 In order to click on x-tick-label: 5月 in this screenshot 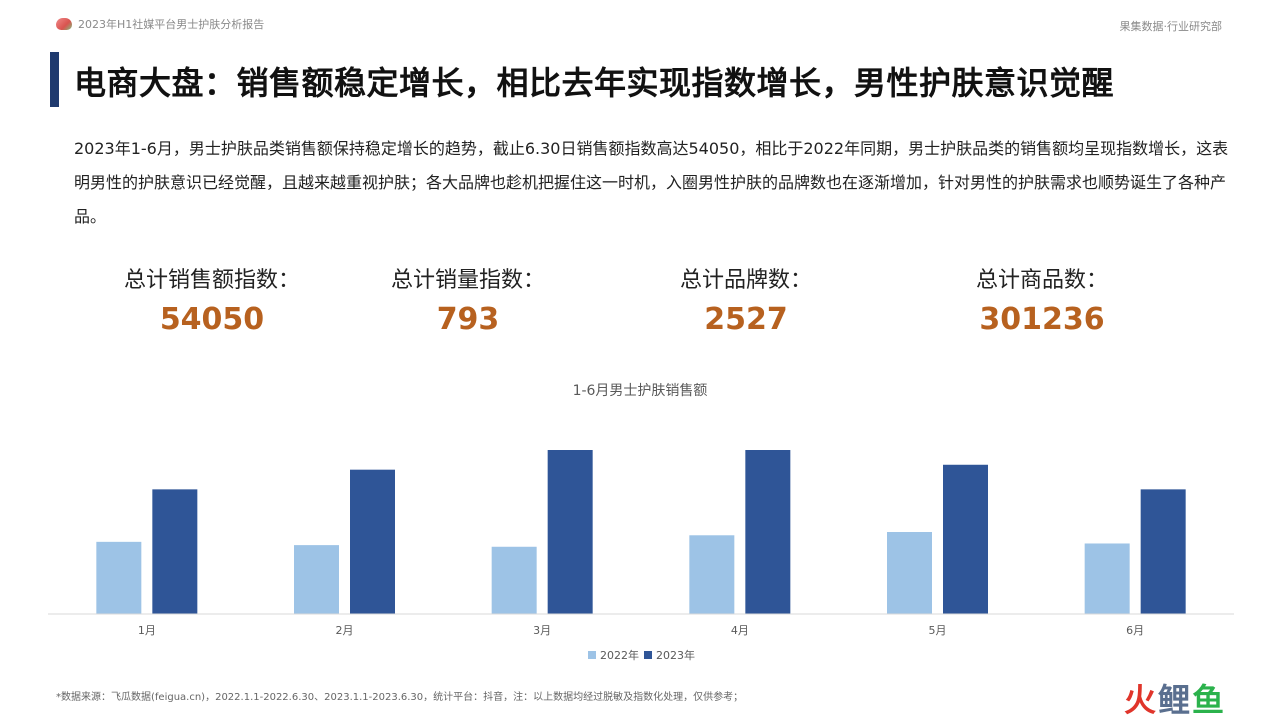, I will do `click(938, 630)`.